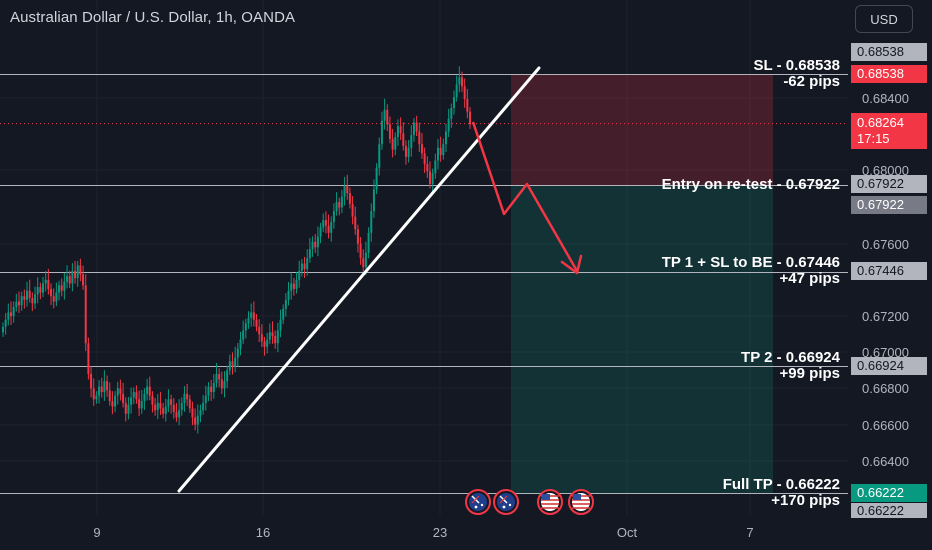  Describe the element at coordinates (885, 352) in the screenshot. I see `y-tick: 0.67000` at that location.